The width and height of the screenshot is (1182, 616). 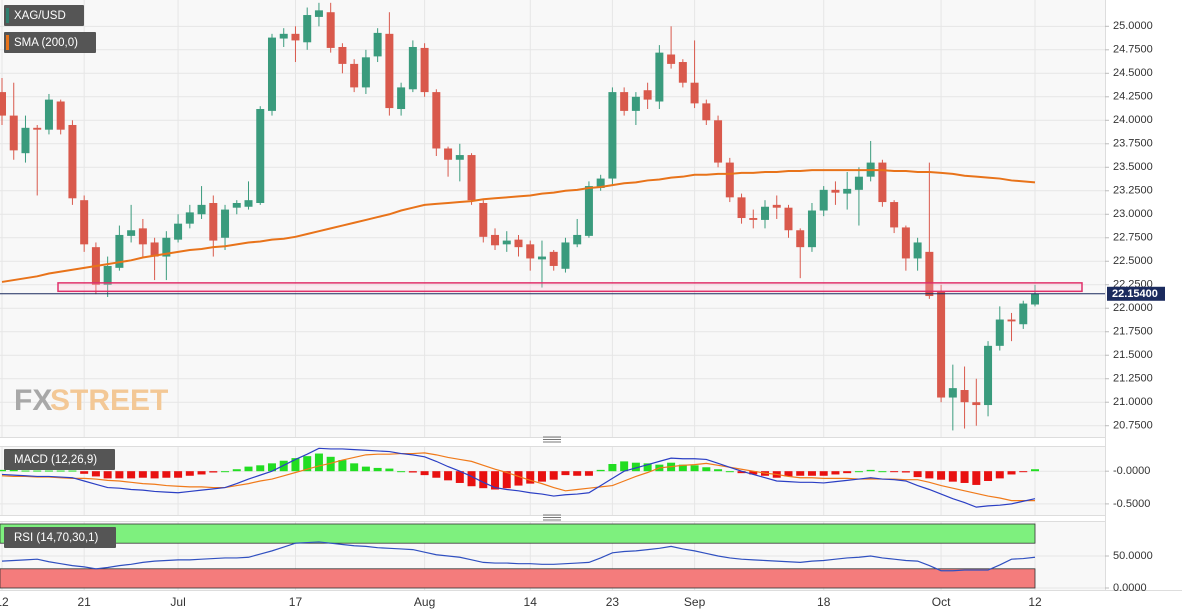 I want to click on last-price-box, so click(x=1136, y=293).